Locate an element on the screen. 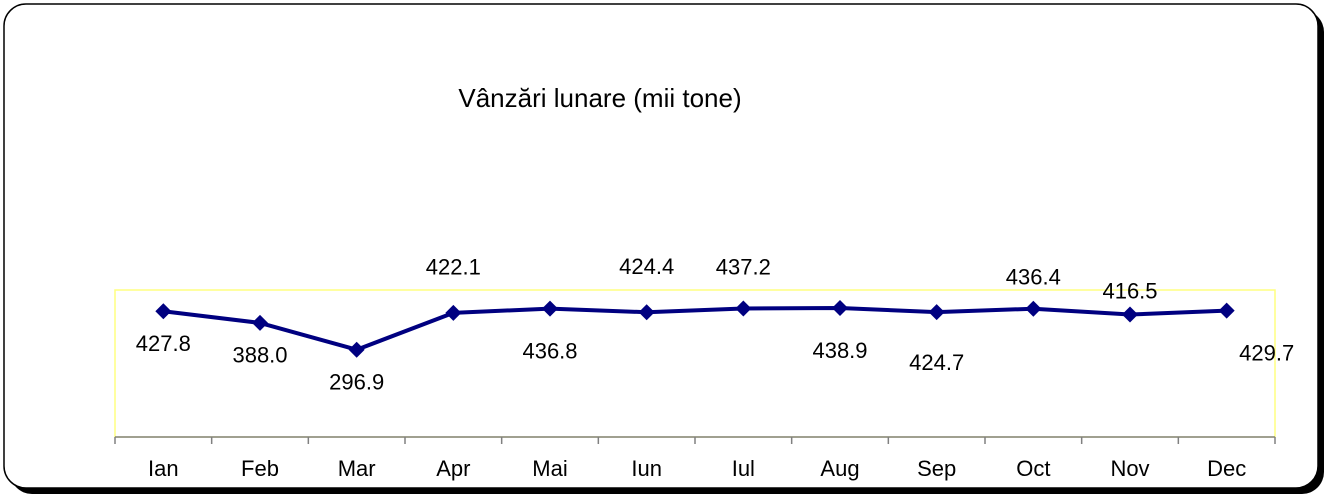 Image resolution: width=1333 pixels, height=499 pixels. x-tick-label: Nov is located at coordinates (1129, 468).